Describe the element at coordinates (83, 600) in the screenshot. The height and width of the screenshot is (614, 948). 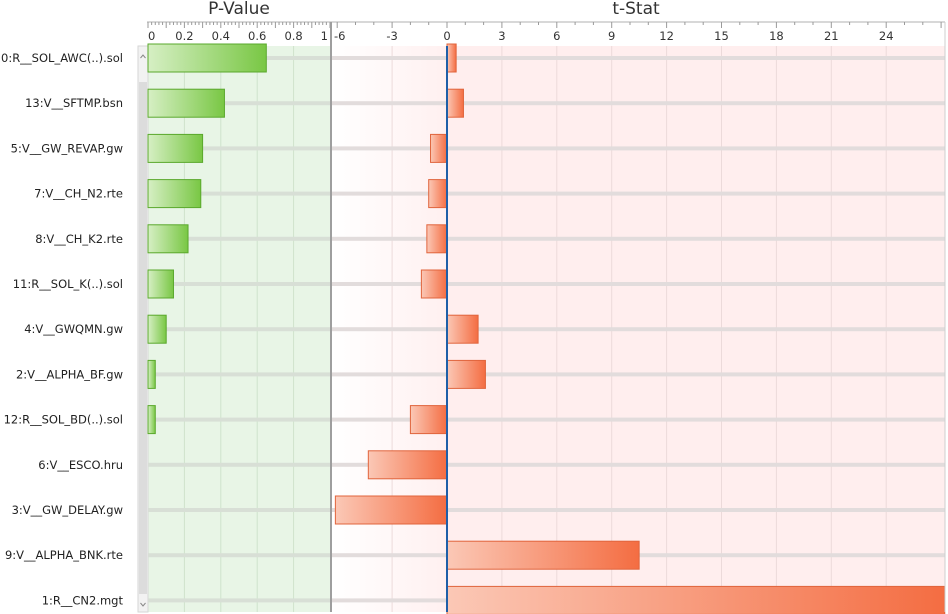
I see `category-label: 1:R__CN2.mgt` at that location.